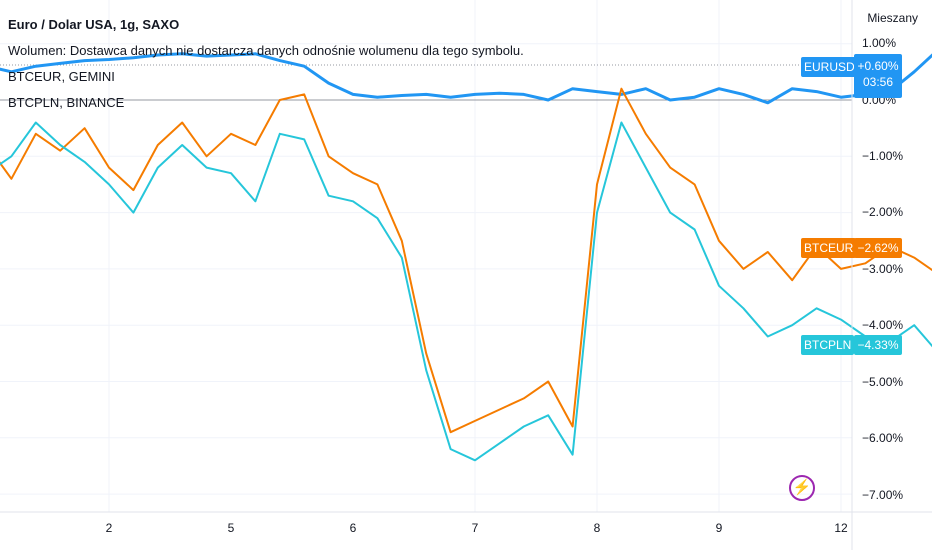  I want to click on eurusd-countdown: 03:56, so click(878, 82).